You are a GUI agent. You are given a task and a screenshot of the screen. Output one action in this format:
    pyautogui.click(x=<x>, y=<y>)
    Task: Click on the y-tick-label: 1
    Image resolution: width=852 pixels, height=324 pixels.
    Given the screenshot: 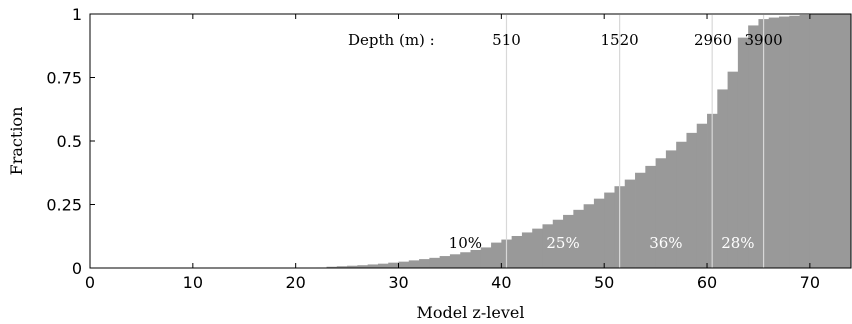 What is the action you would take?
    pyautogui.click(x=77, y=14)
    